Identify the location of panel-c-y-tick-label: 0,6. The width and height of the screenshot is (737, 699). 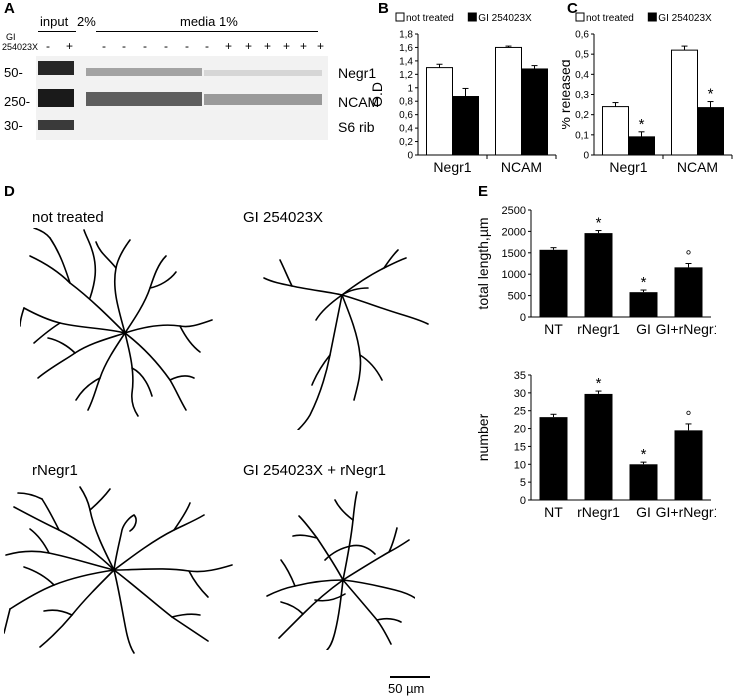
(582, 35).